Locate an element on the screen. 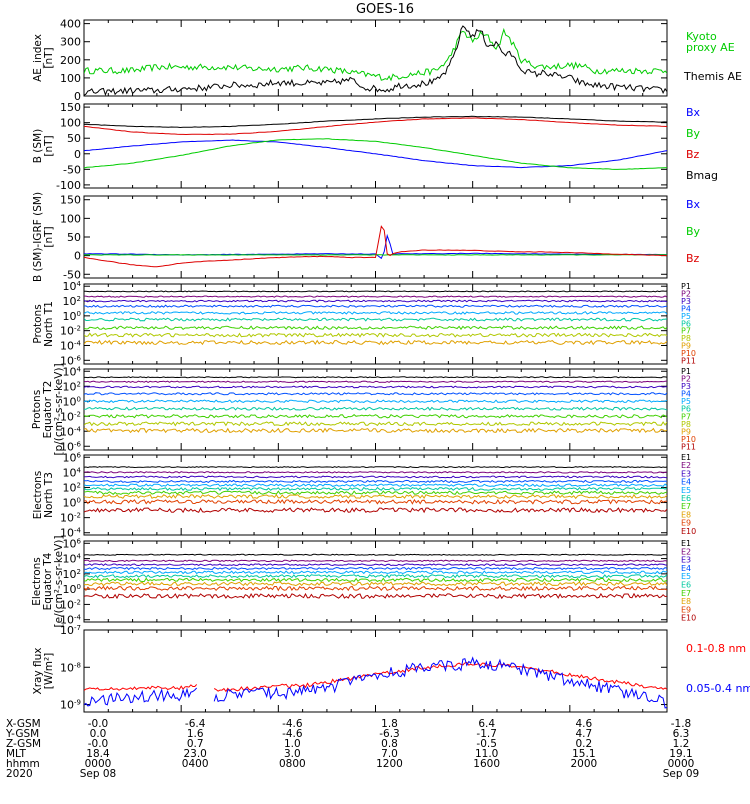  series-line-e6 is located at coordinates (375, 489).